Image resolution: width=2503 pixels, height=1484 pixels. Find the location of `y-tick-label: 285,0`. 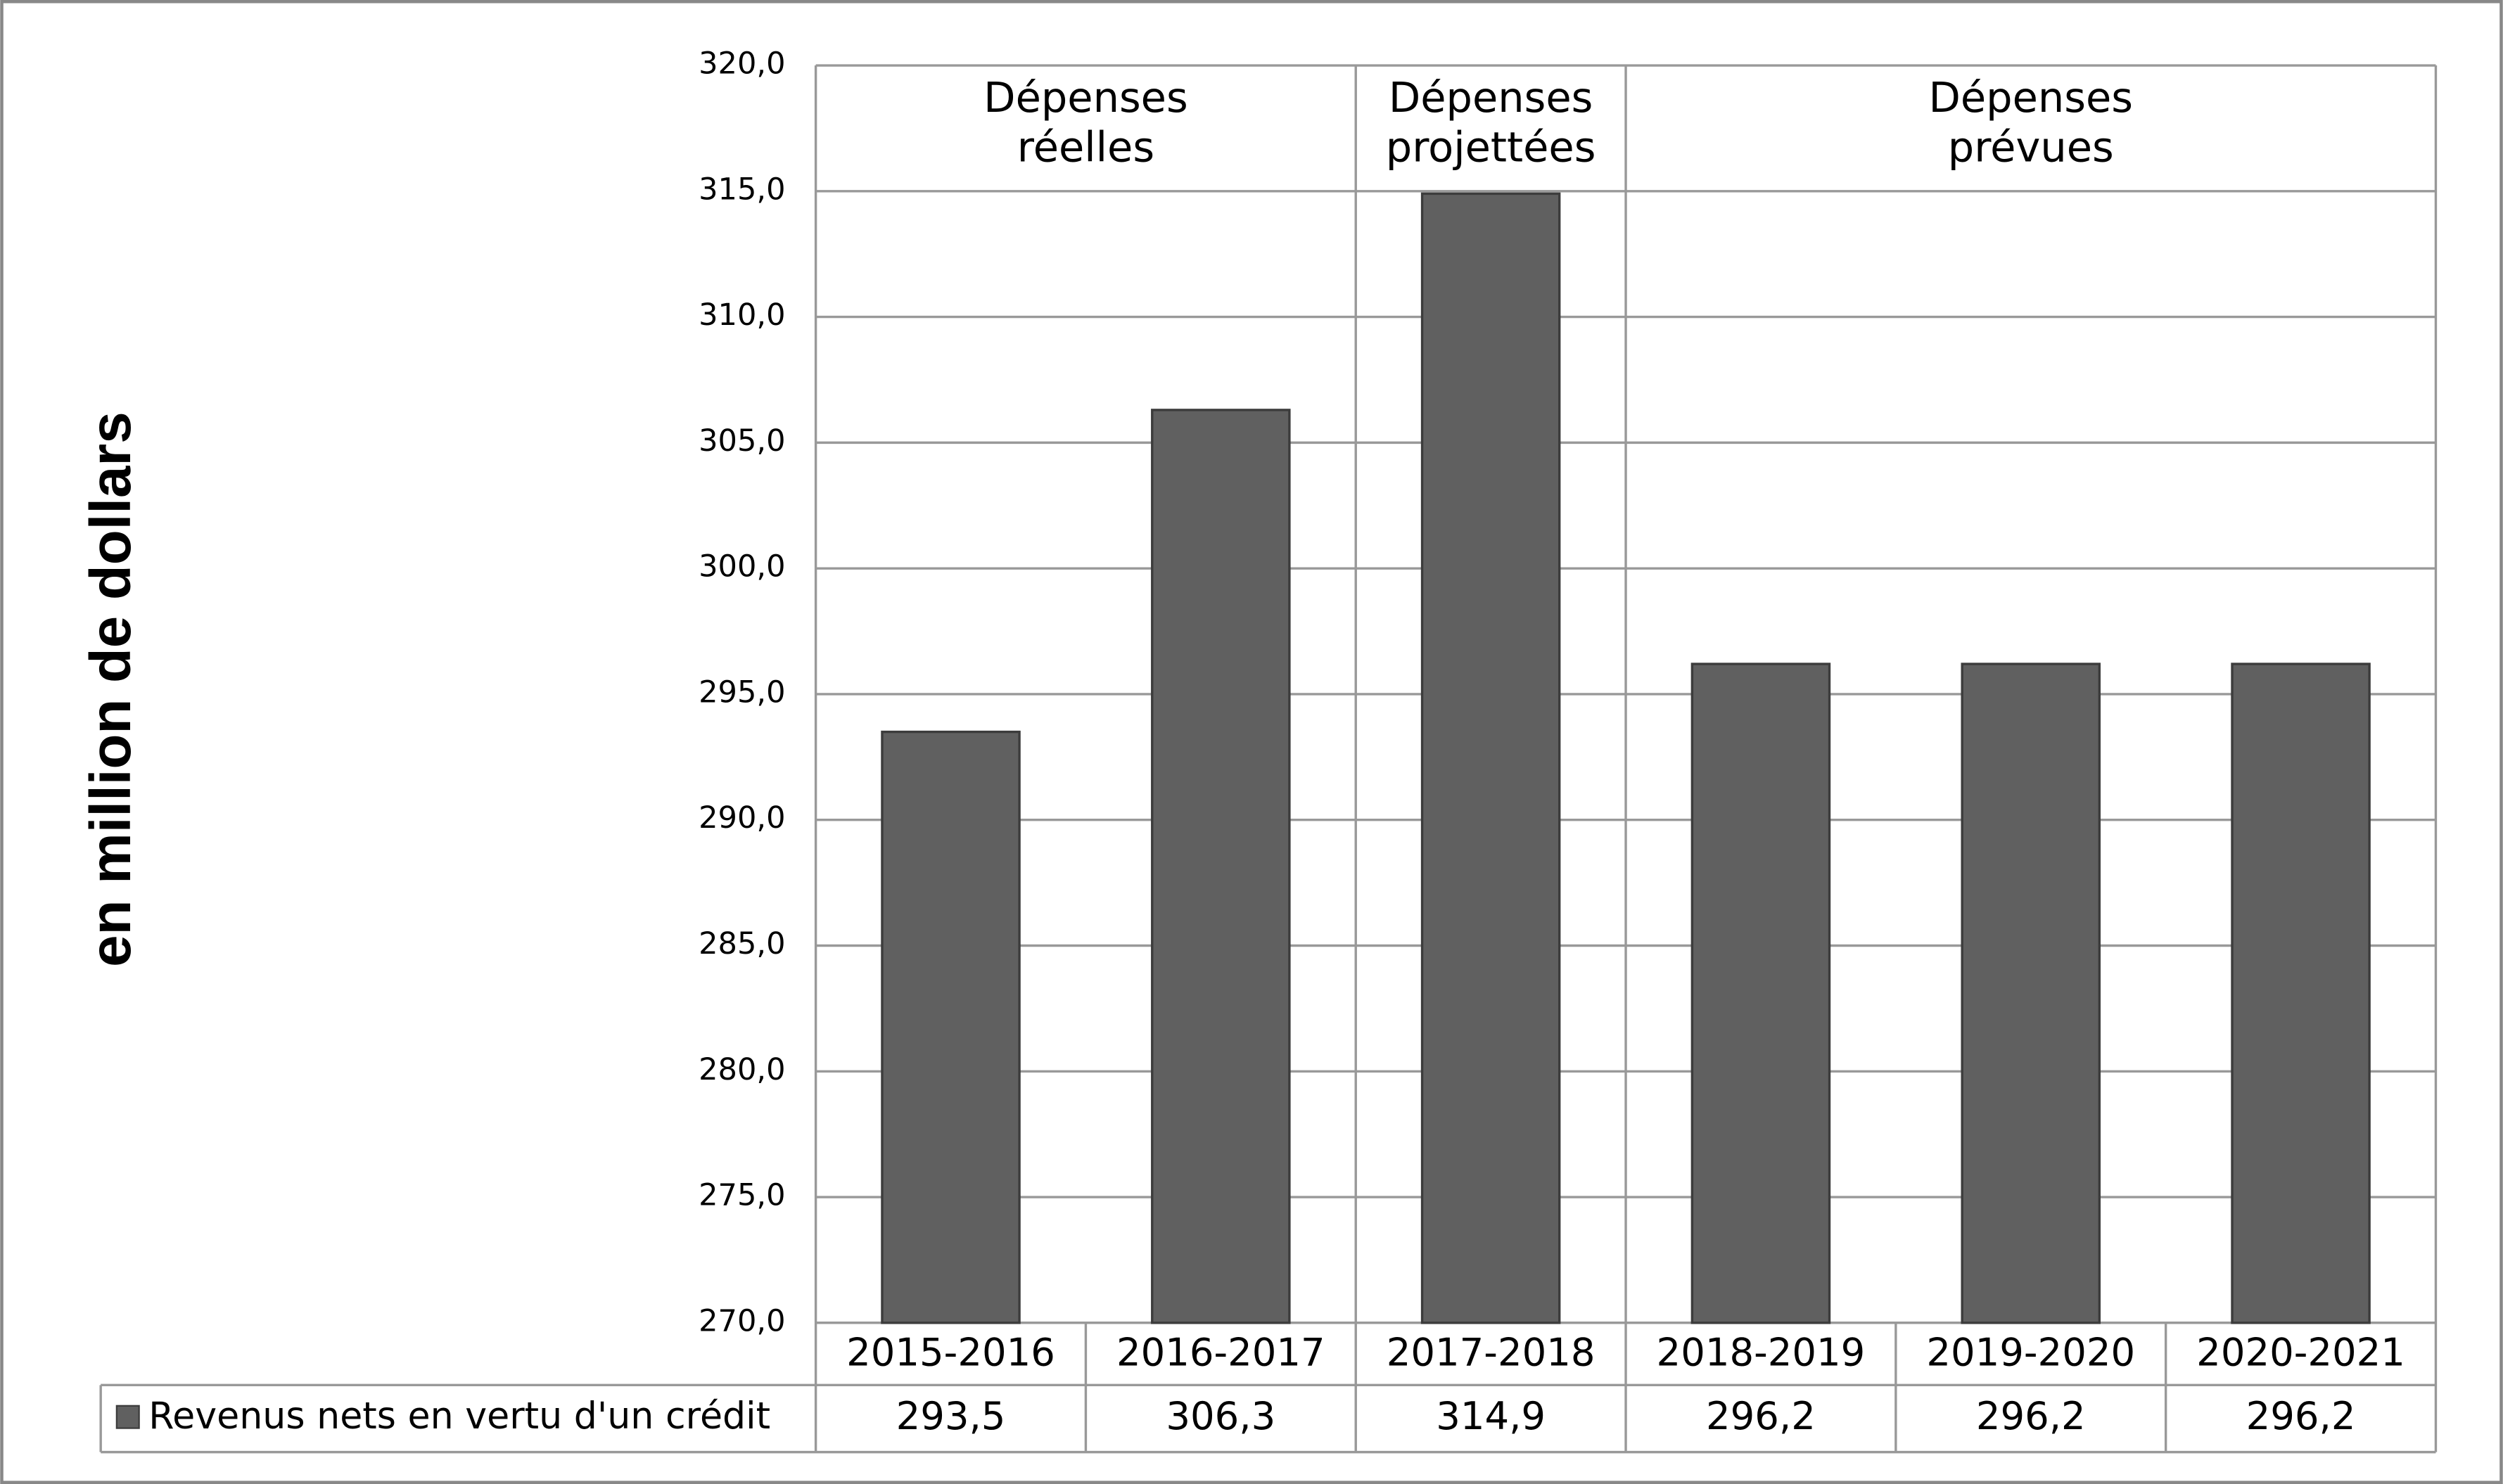

y-tick-label: 285,0 is located at coordinates (742, 944).